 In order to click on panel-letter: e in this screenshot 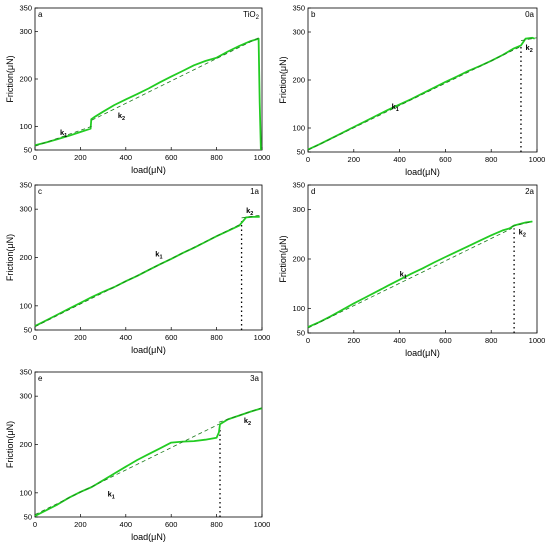, I will do `click(40, 378)`.